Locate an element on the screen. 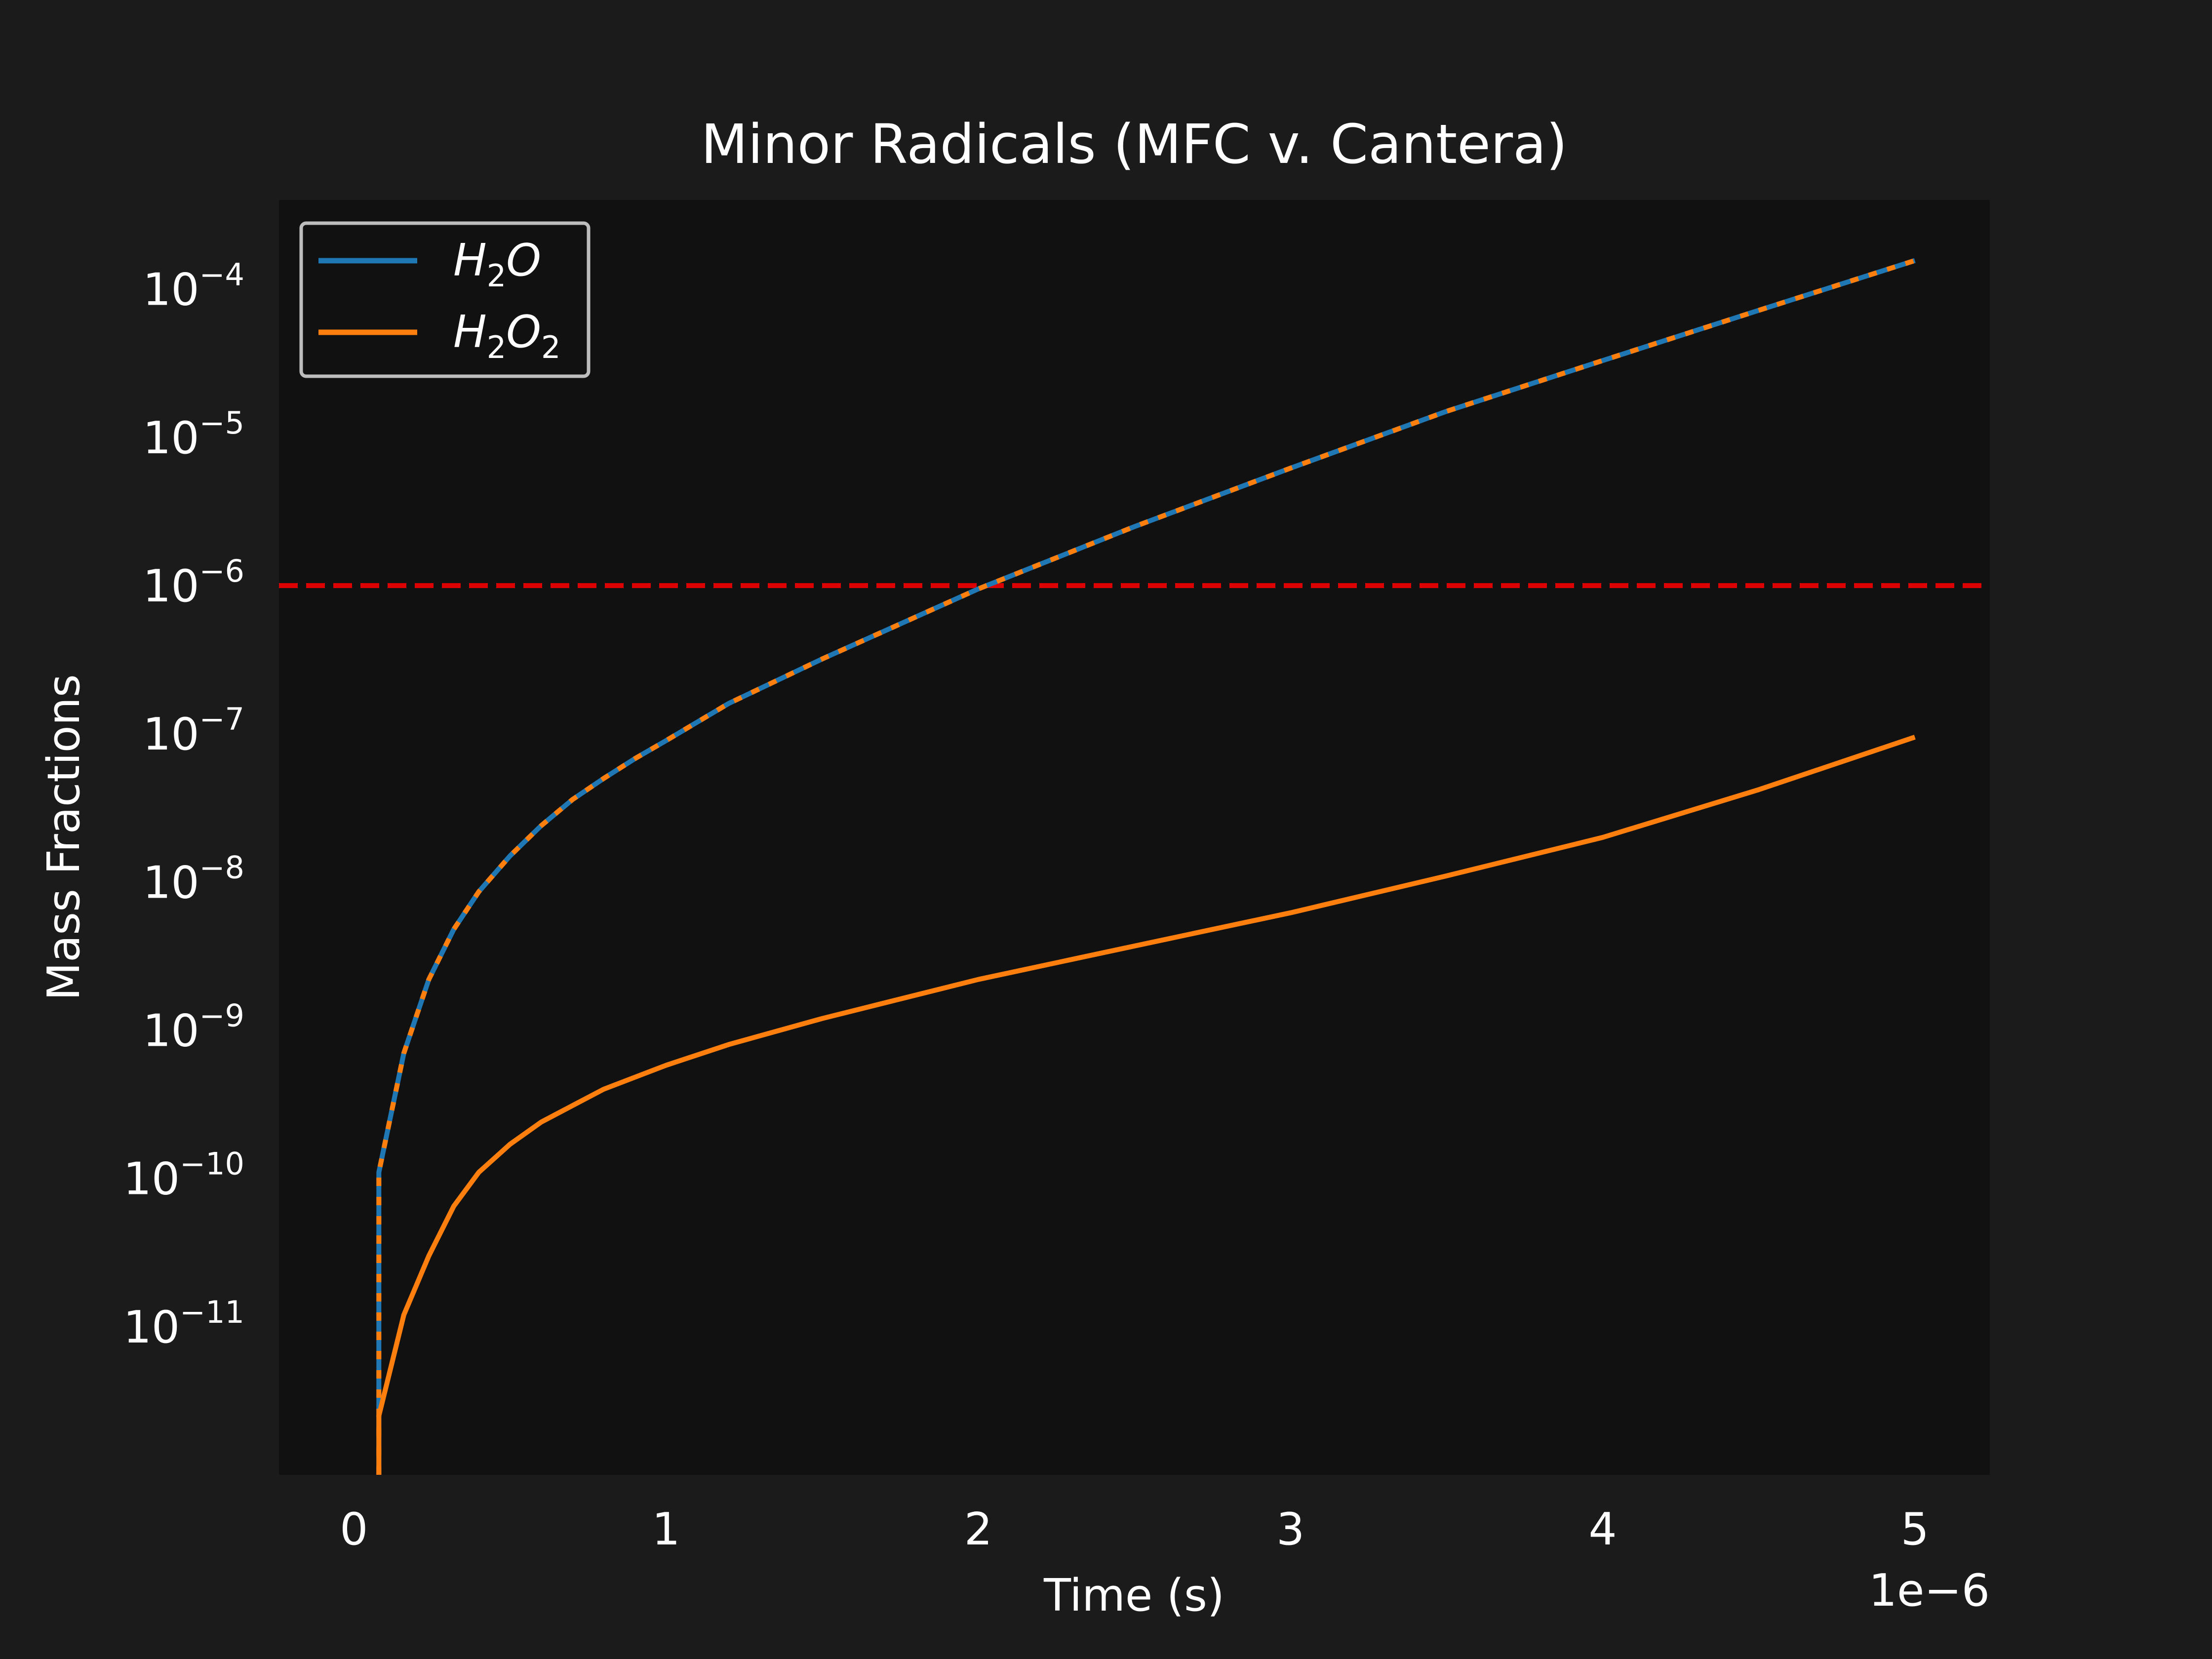 This screenshot has width=2212, height=1659. x-axis-label: Time (s) is located at coordinates (1133, 1596).